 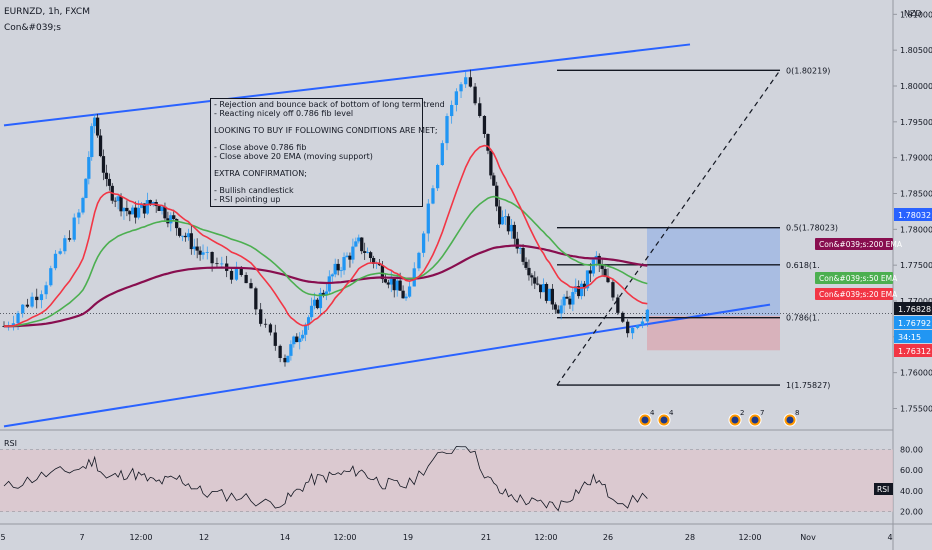 I want to click on event-marker: 8, so click(x=791, y=418).